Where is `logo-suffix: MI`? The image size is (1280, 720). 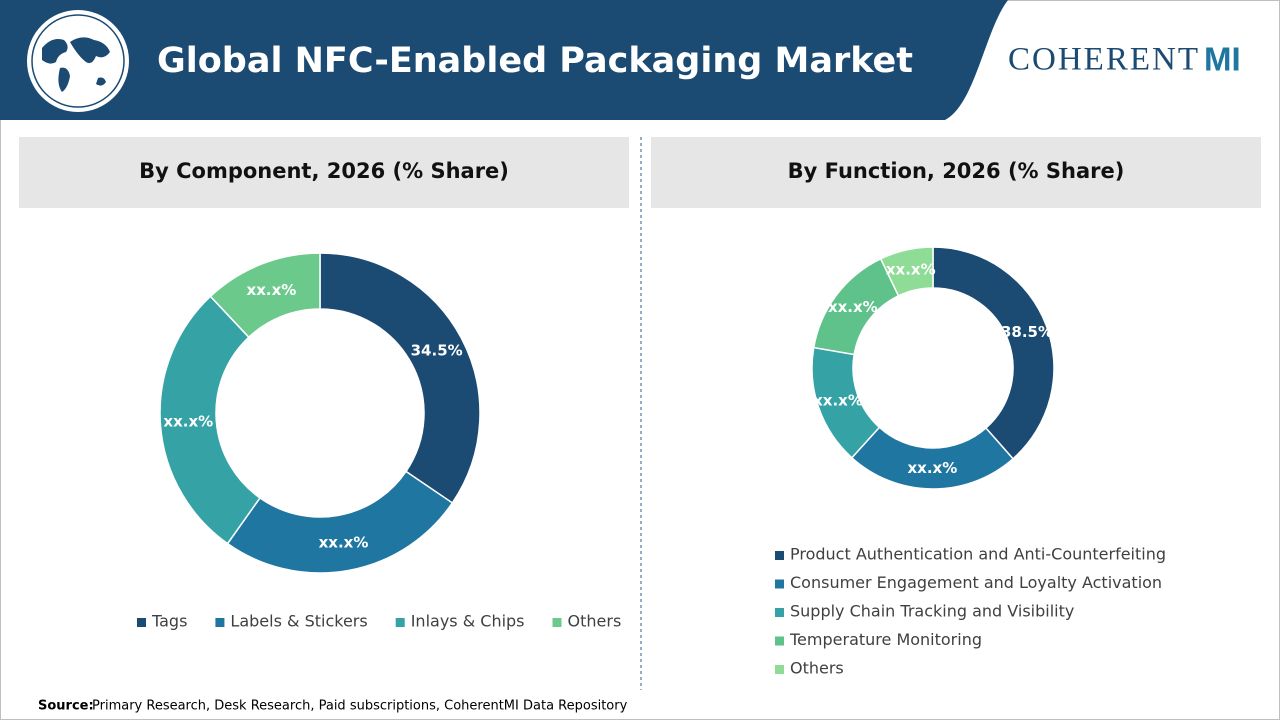 logo-suffix: MI is located at coordinates (1222, 59).